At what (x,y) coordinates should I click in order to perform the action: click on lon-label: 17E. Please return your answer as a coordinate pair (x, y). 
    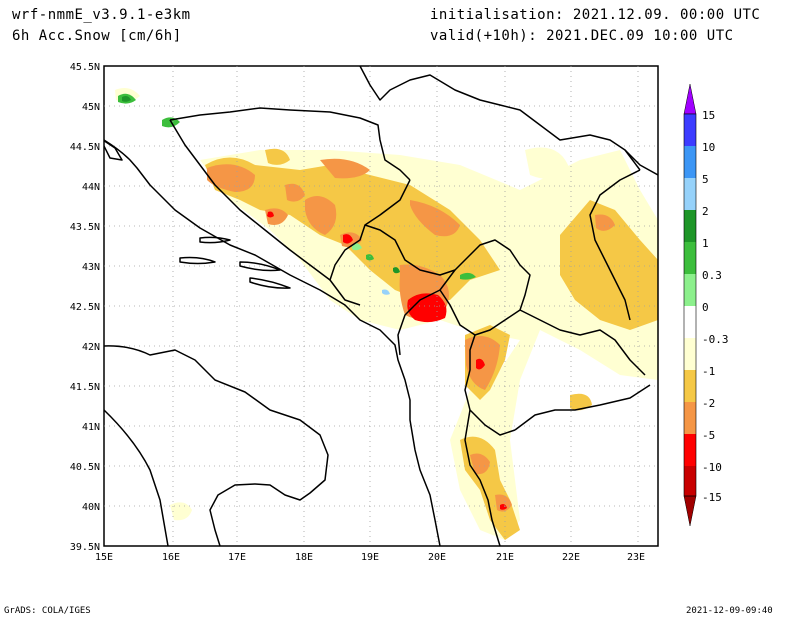
    Looking at the image, I should click on (237, 557).